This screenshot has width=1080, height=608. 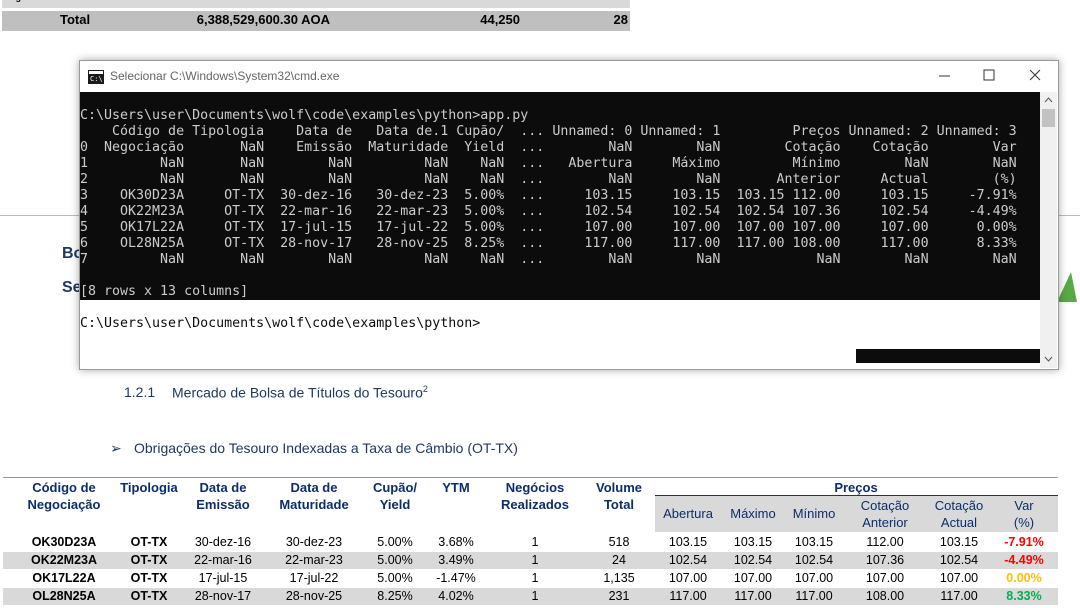 I want to click on table-cell: 8.33%, so click(x=1024, y=596).